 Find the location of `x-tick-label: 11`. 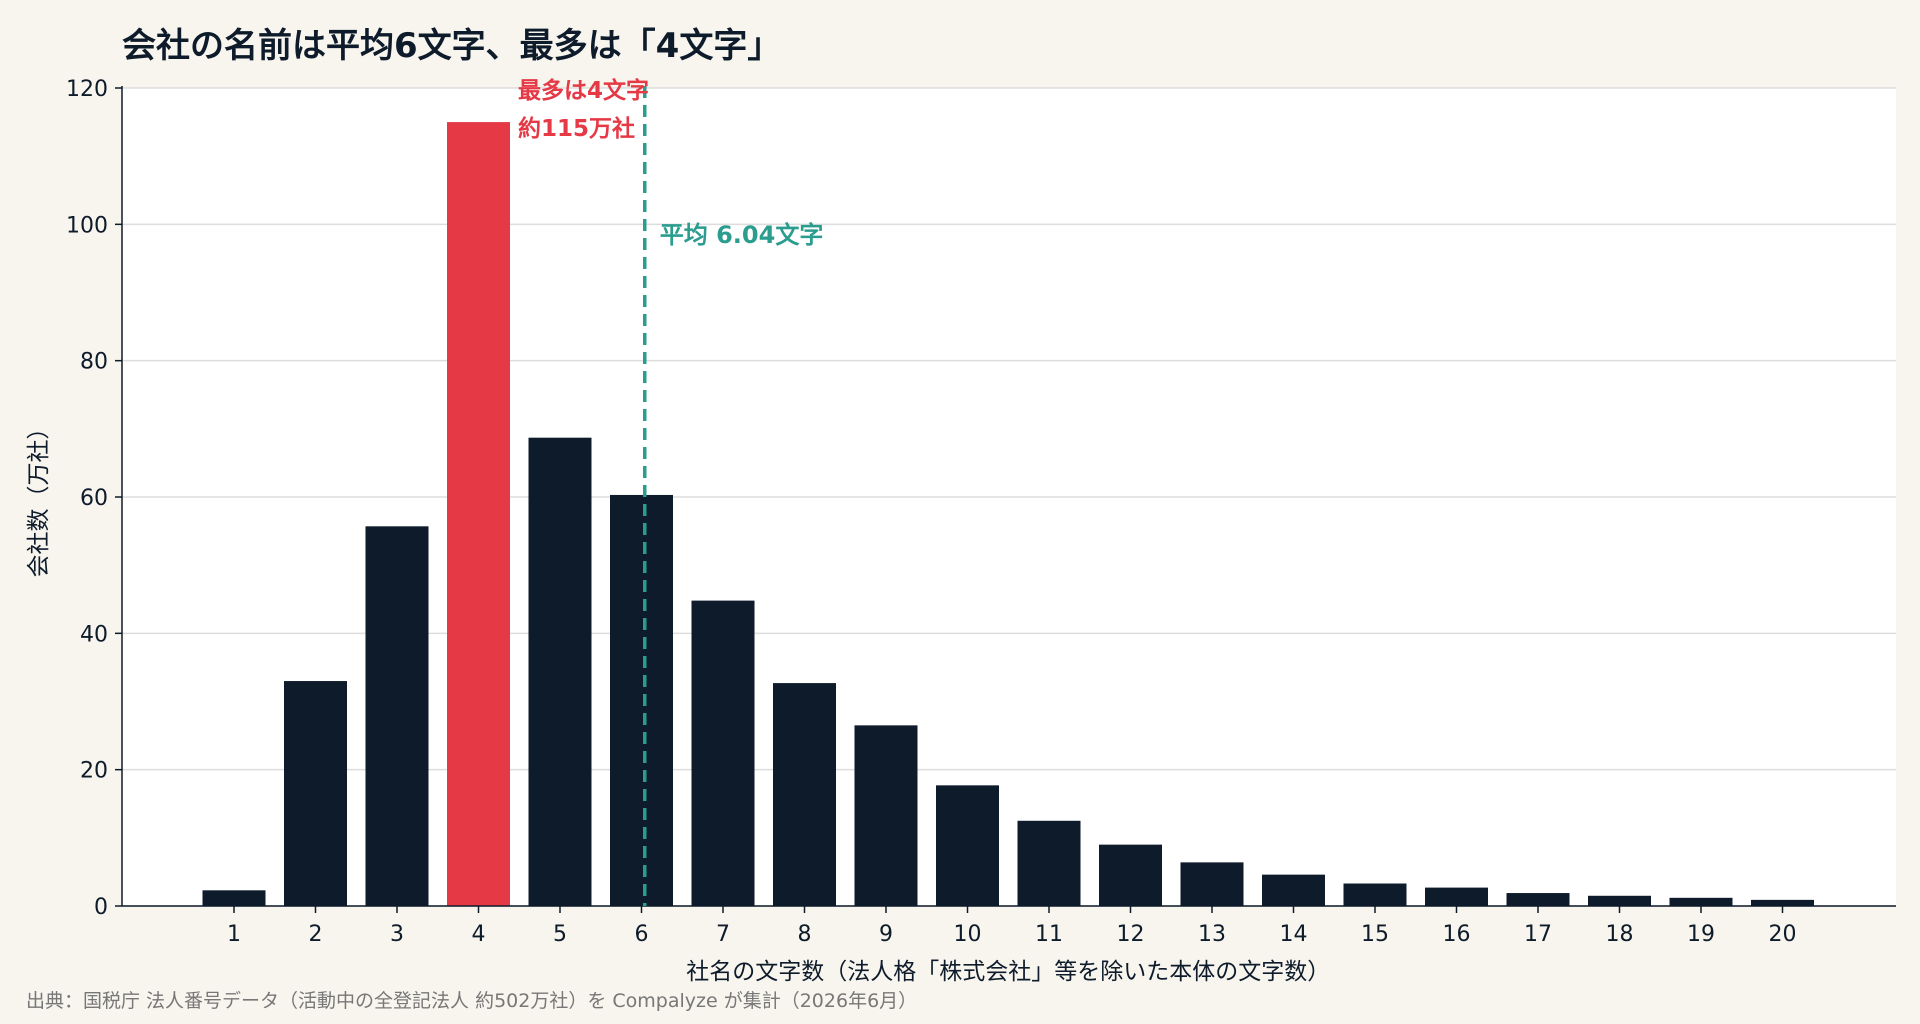

x-tick-label: 11 is located at coordinates (1049, 934).